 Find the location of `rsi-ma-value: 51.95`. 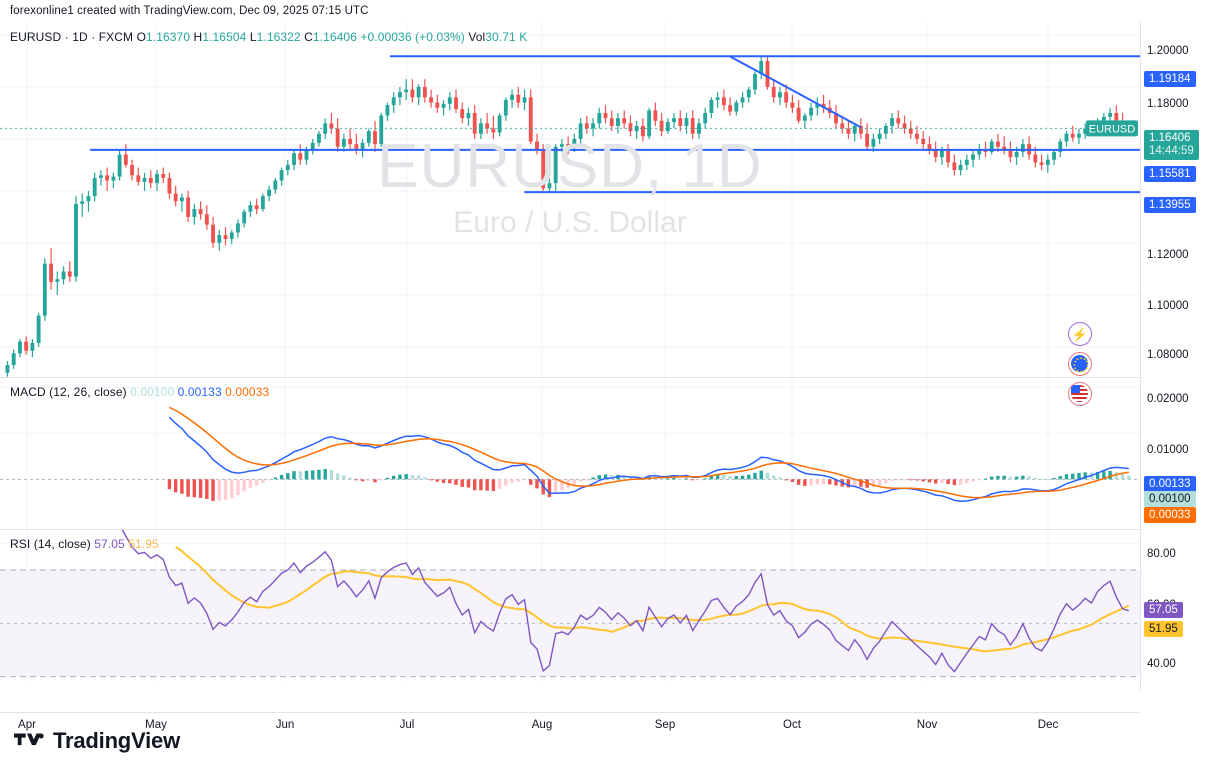

rsi-ma-value: 51.95 is located at coordinates (143, 544).